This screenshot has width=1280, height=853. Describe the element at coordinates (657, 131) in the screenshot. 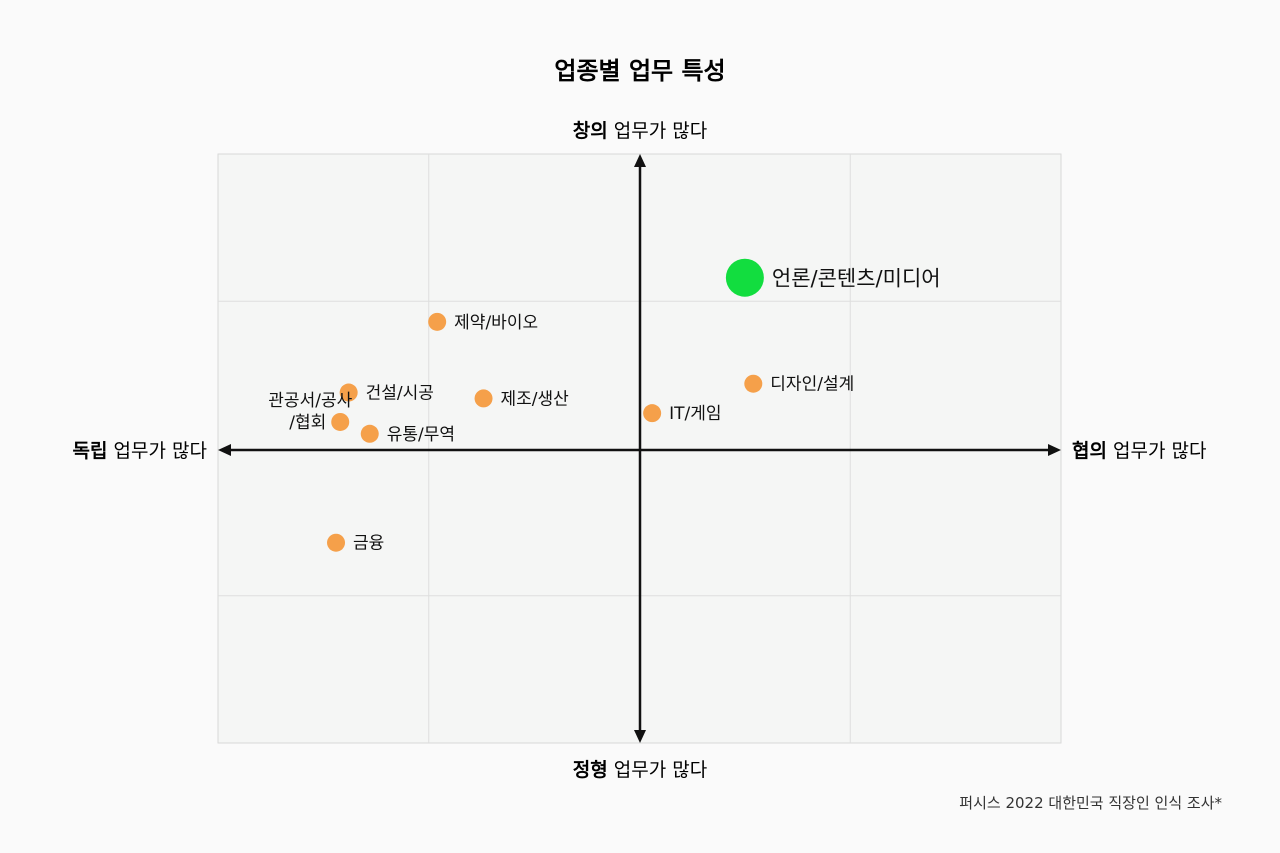

I see `axis-label-top-rest: 업무가 많다` at that location.